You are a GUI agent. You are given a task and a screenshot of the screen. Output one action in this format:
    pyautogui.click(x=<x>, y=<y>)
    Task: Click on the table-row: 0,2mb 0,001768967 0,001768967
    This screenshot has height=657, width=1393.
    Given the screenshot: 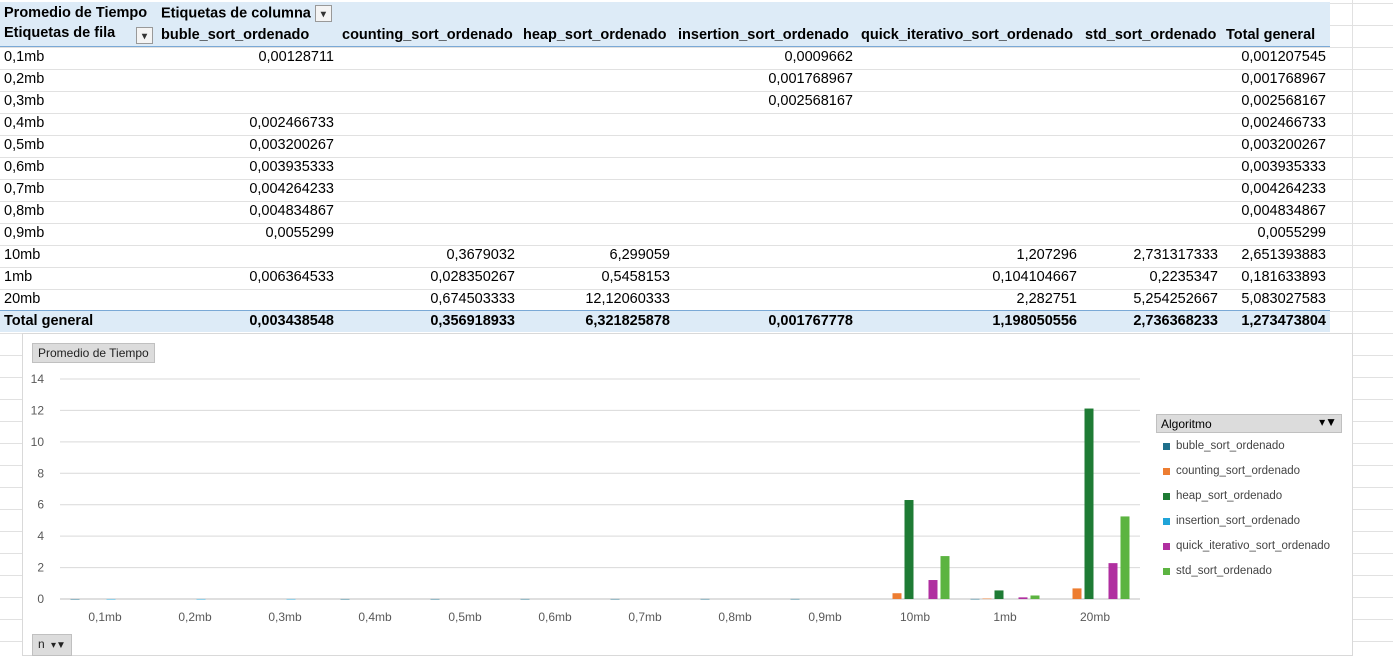 What is the action you would take?
    pyautogui.click(x=665, y=79)
    